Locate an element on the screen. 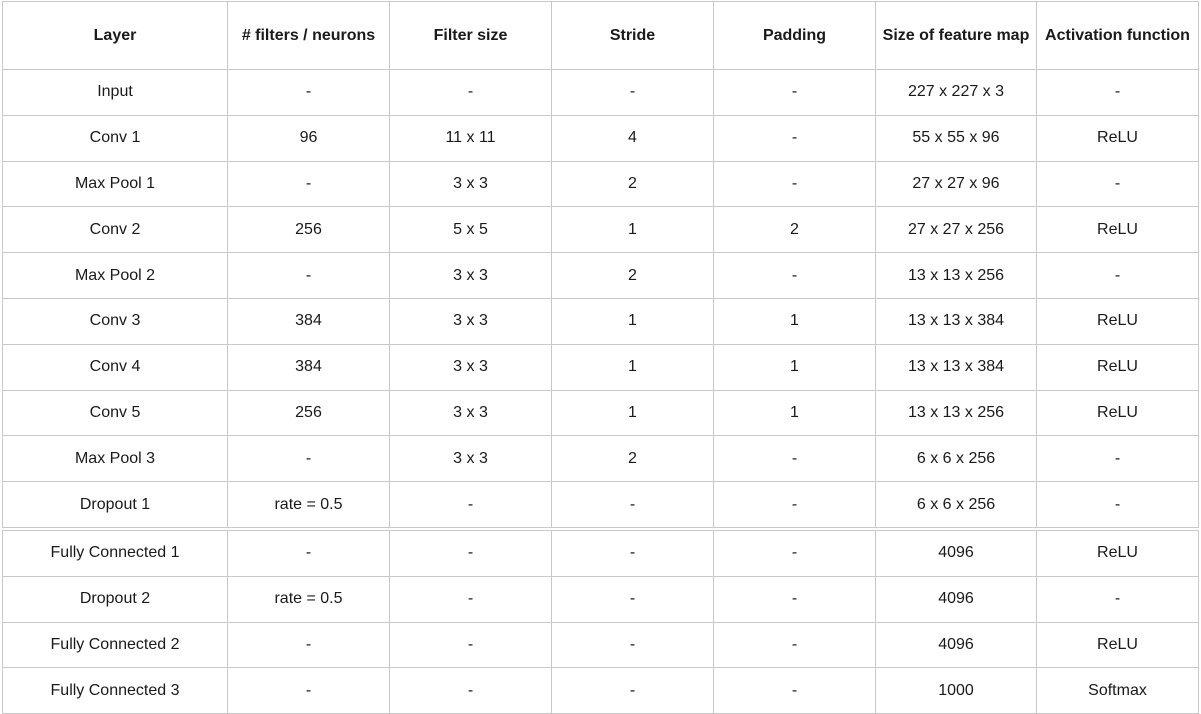 The image size is (1201, 714). table-row: Fully Connected 1- - - -4096 ReLU is located at coordinates (600, 553).